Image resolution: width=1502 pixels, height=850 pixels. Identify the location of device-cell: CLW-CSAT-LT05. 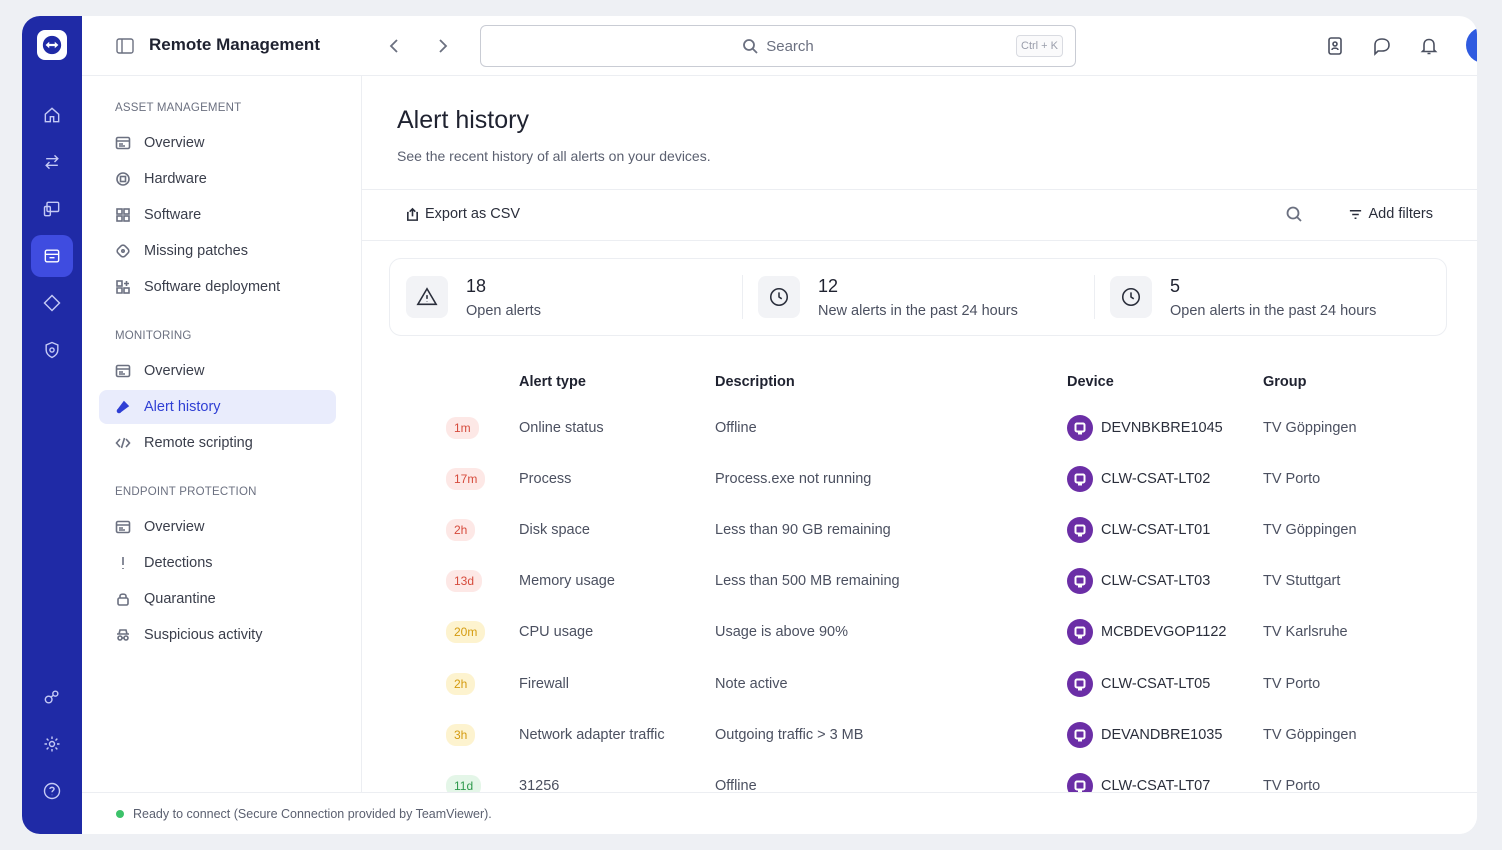
(1165, 683).